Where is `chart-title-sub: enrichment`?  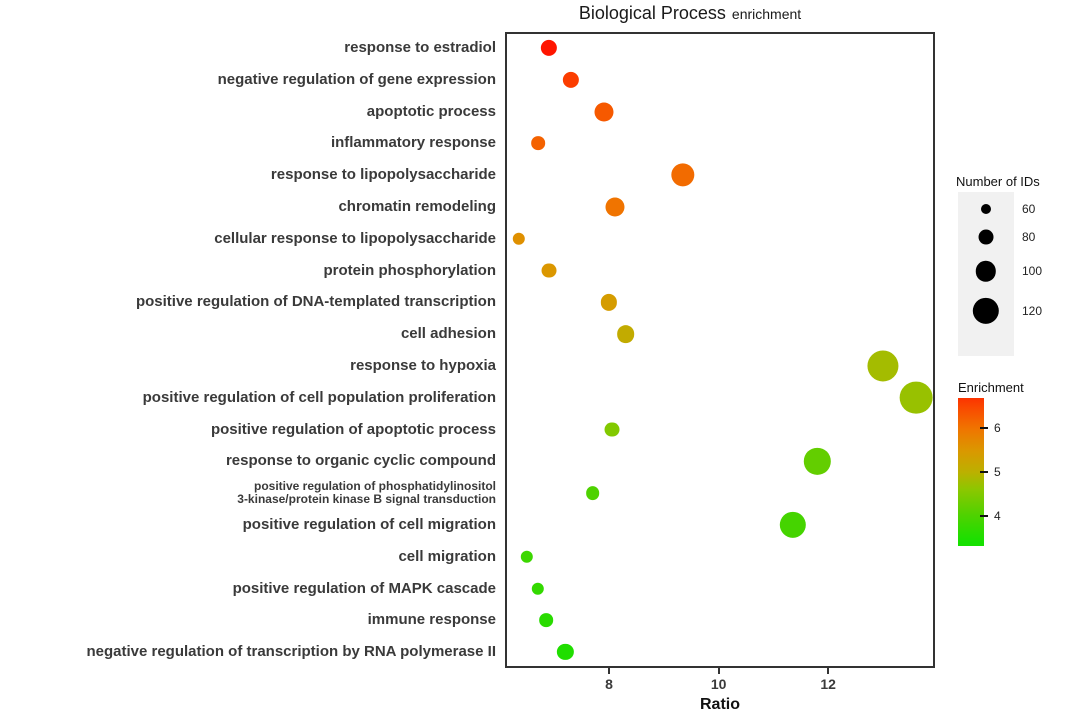
chart-title-sub: enrichment is located at coordinates (766, 14).